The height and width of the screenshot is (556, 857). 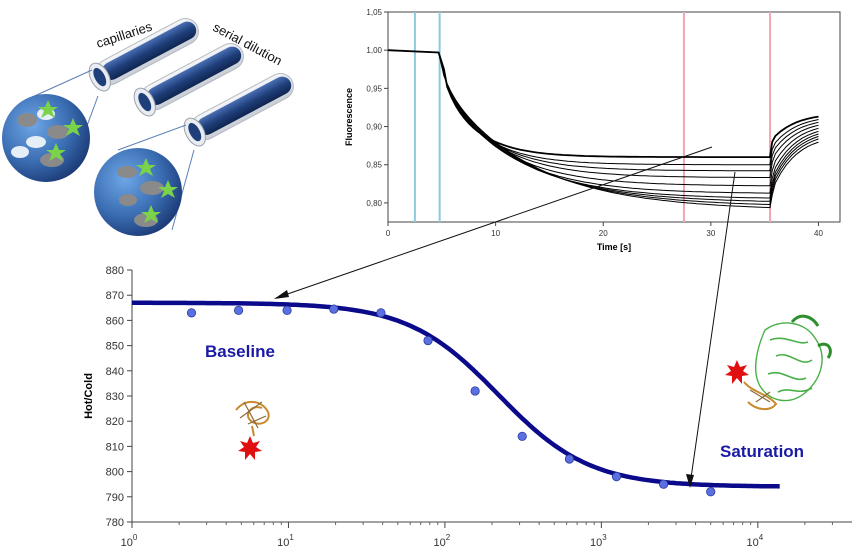 What do you see at coordinates (477, 535) in the screenshot?
I see `x-ticks: 10⁰ 10¹ 10² 10³ 10⁴` at bounding box center [477, 535].